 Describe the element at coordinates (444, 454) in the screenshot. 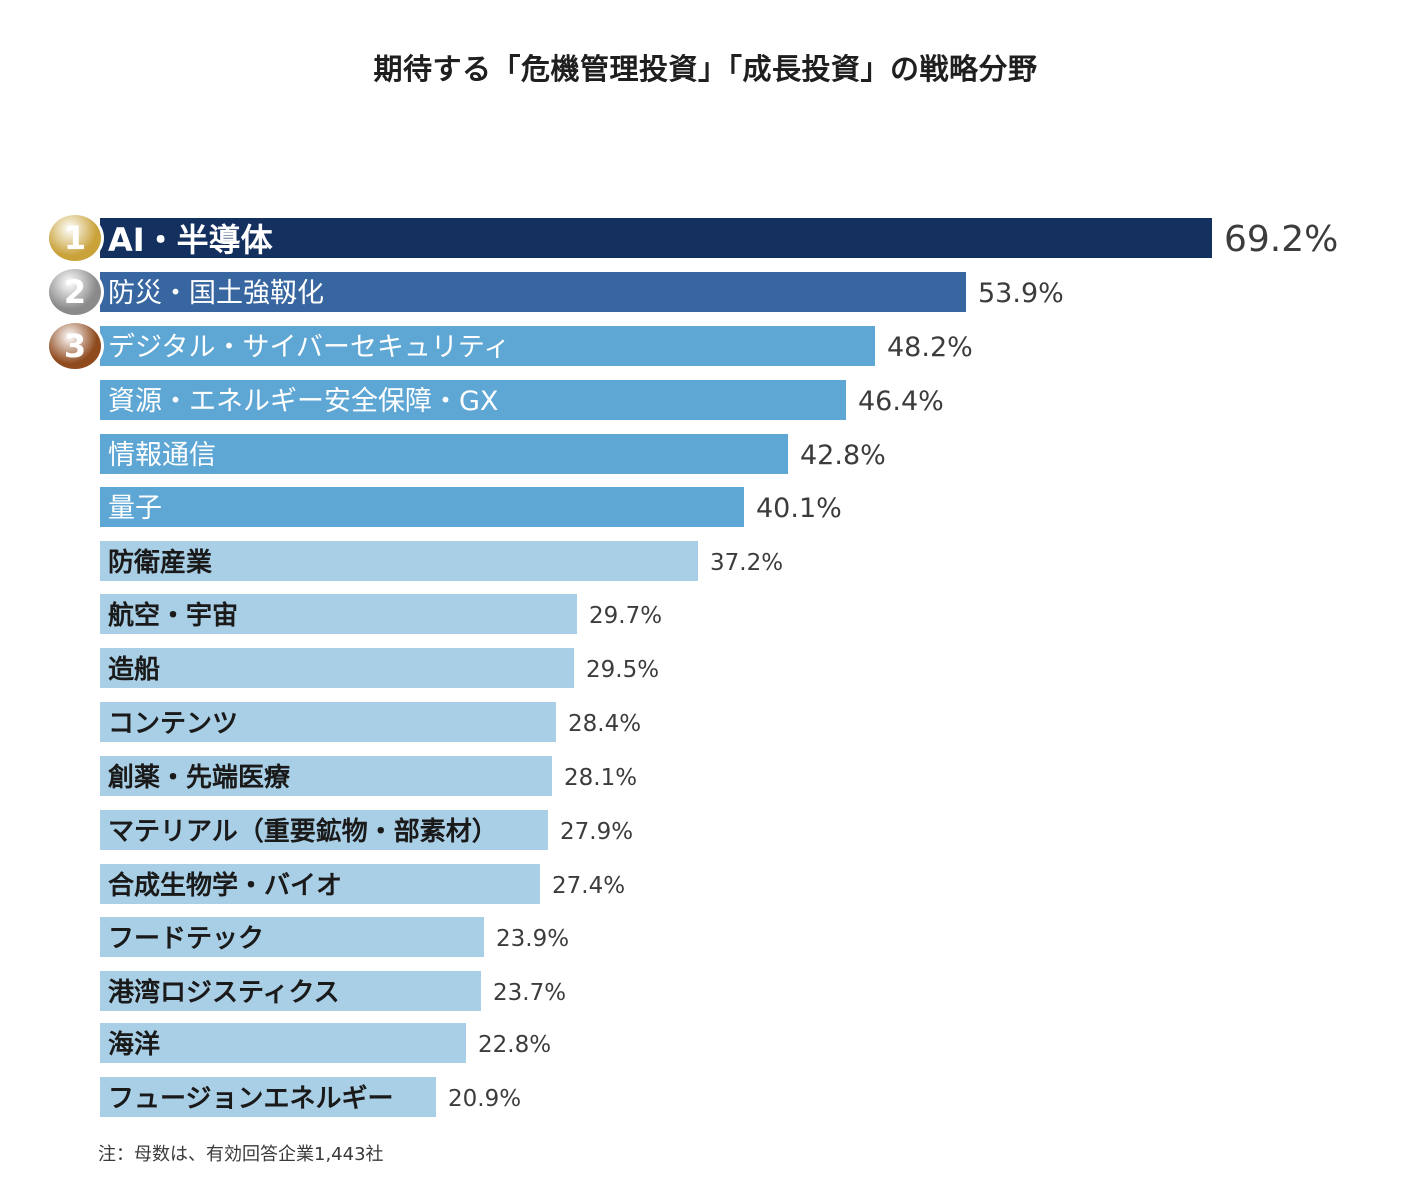

I see `bar: 情報通信` at that location.